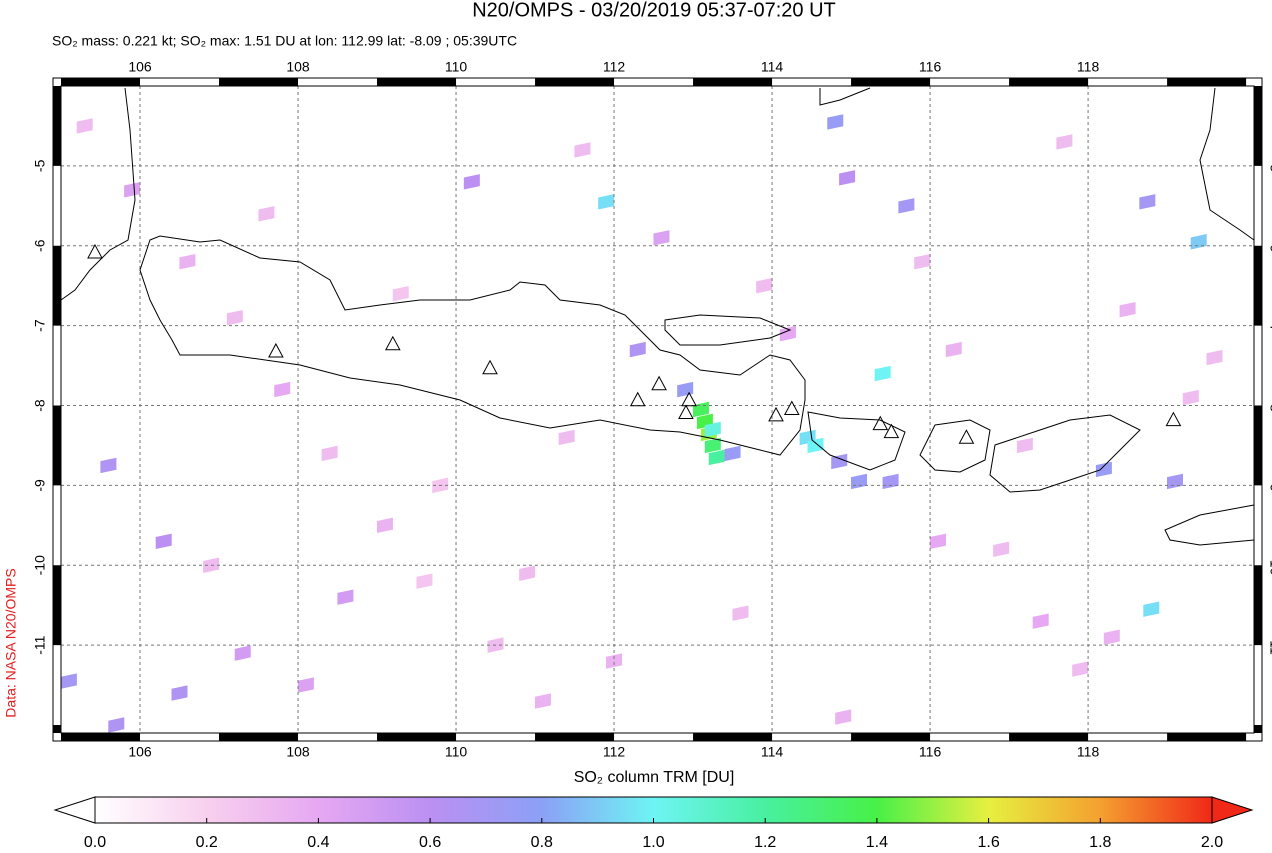  What do you see at coordinates (1269, 645) in the screenshot?
I see `y-tick-label: -11` at bounding box center [1269, 645].